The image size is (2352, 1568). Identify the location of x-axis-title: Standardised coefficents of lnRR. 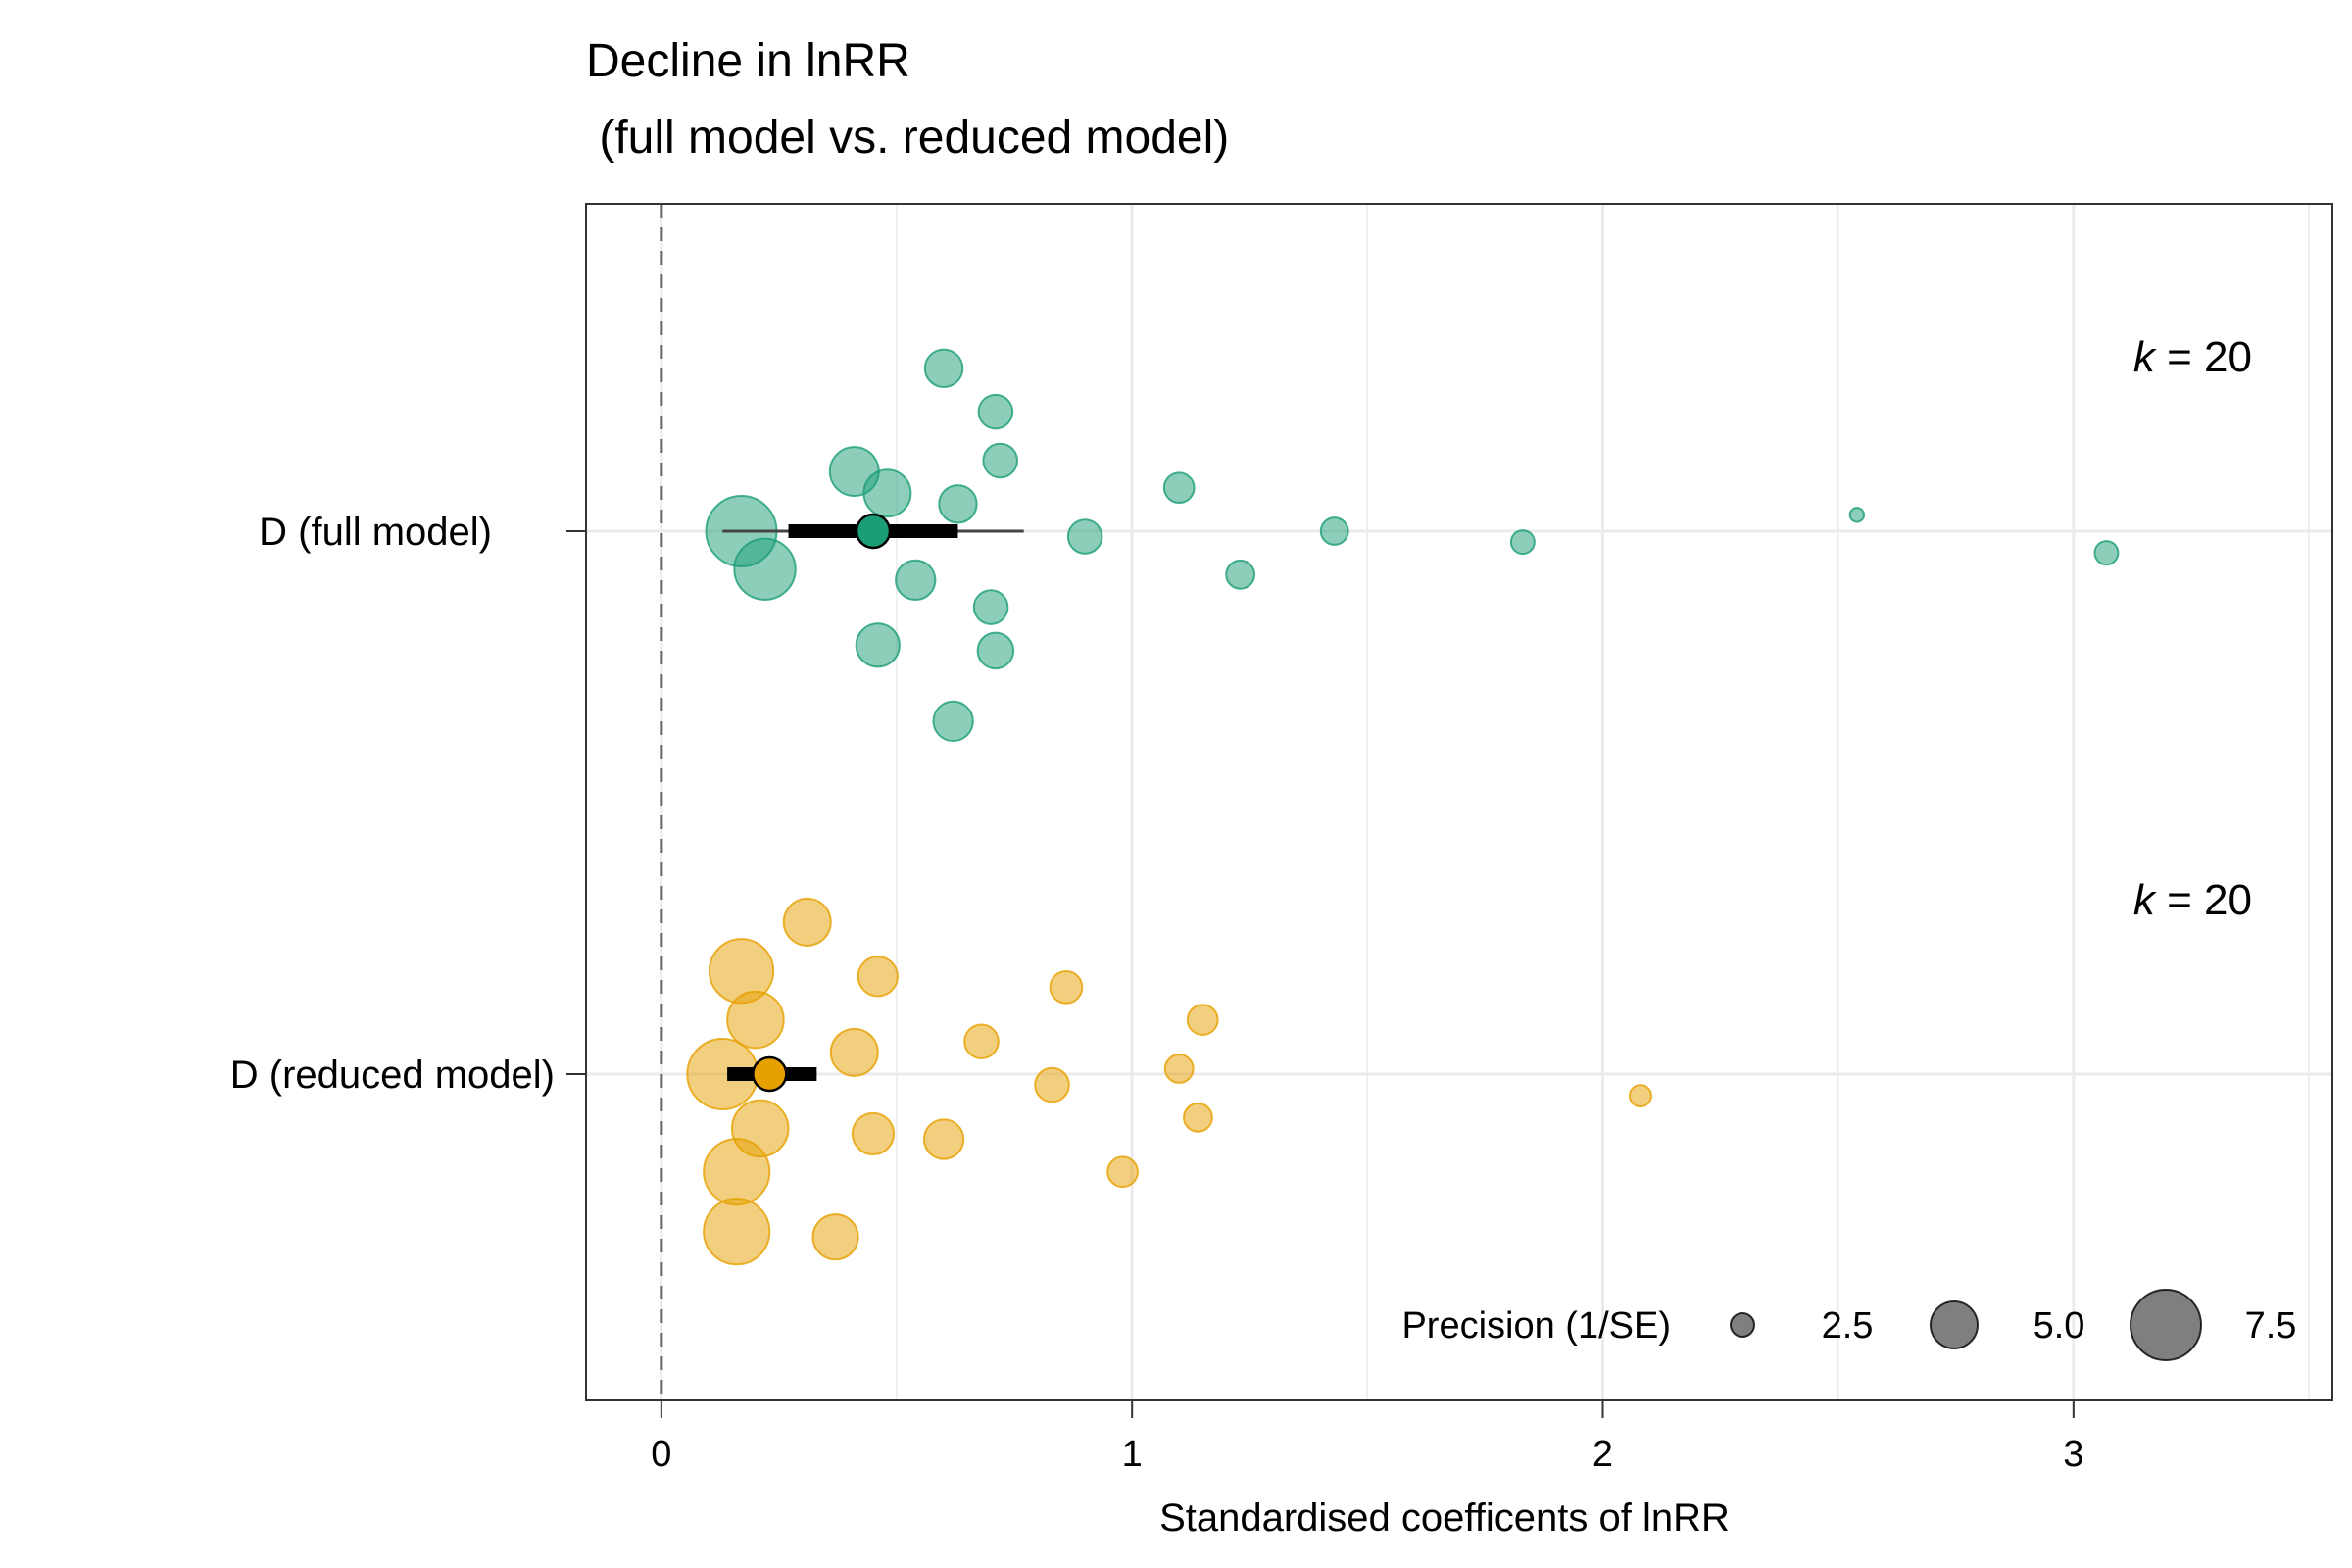
(1444, 1518).